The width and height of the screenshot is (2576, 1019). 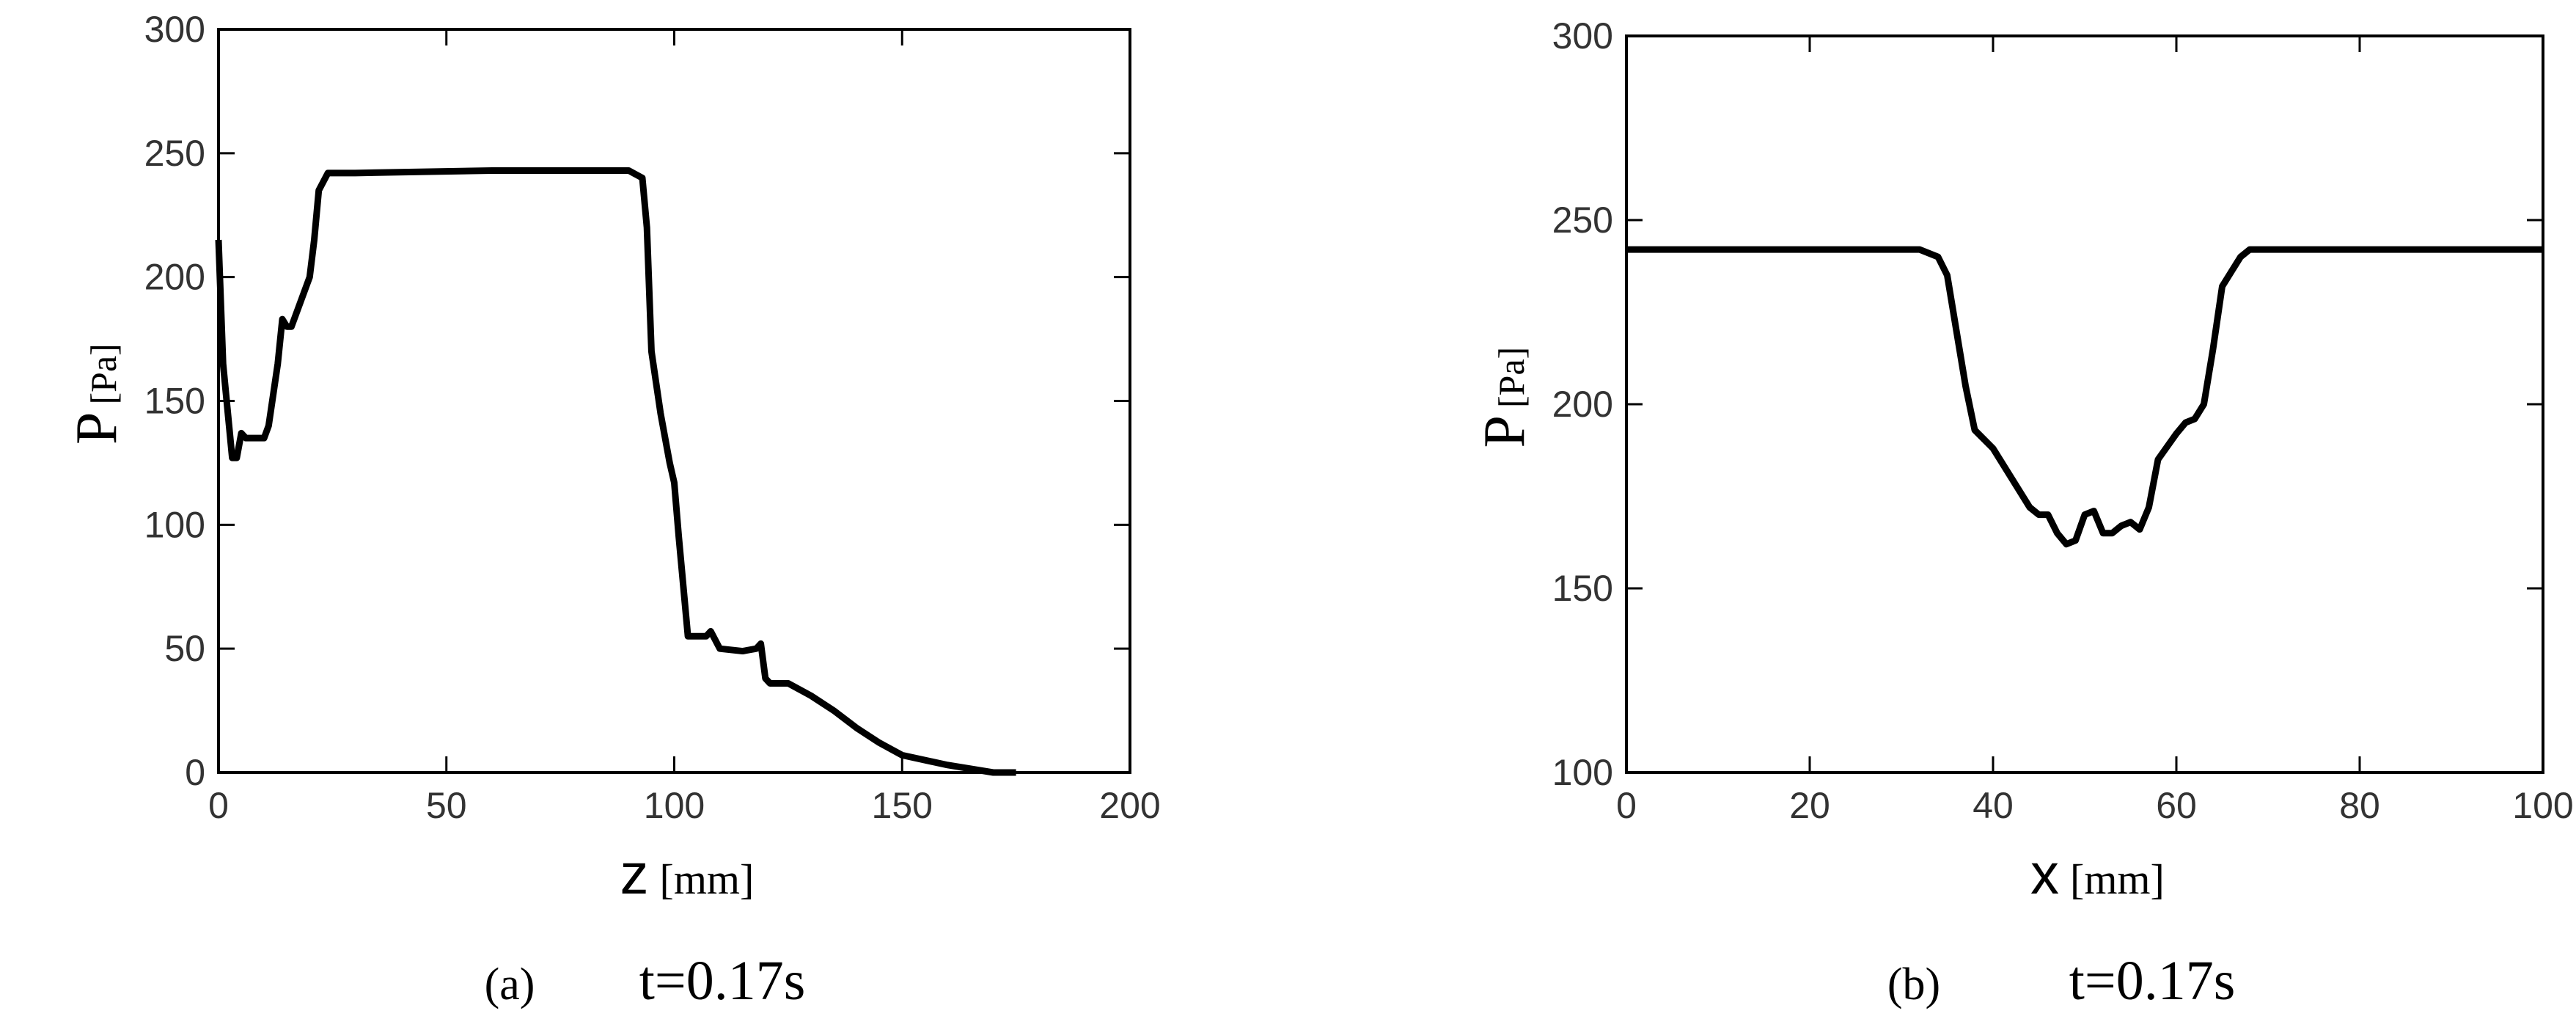 I want to click on caption-label: (a), so click(x=510, y=985).